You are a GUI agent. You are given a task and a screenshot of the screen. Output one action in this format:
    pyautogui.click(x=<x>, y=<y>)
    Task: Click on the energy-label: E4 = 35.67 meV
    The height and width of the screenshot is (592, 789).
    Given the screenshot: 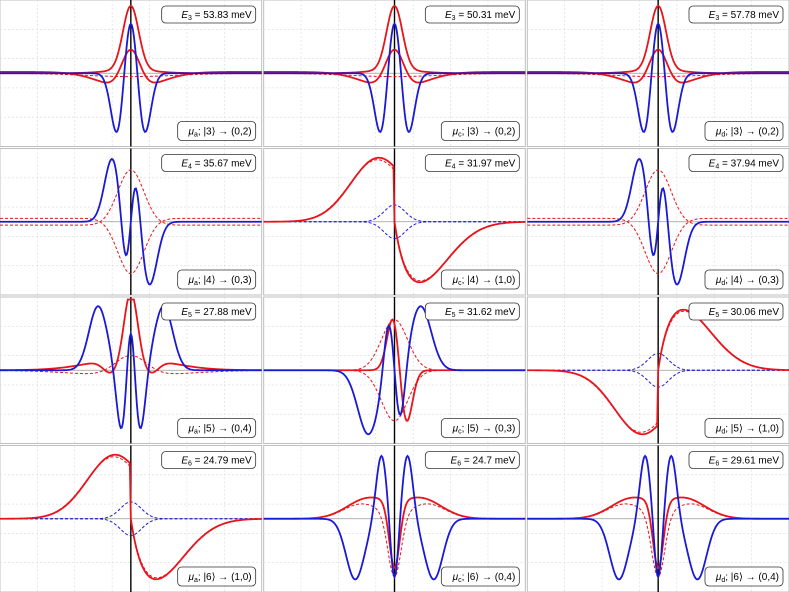 What is the action you would take?
    pyautogui.click(x=209, y=163)
    